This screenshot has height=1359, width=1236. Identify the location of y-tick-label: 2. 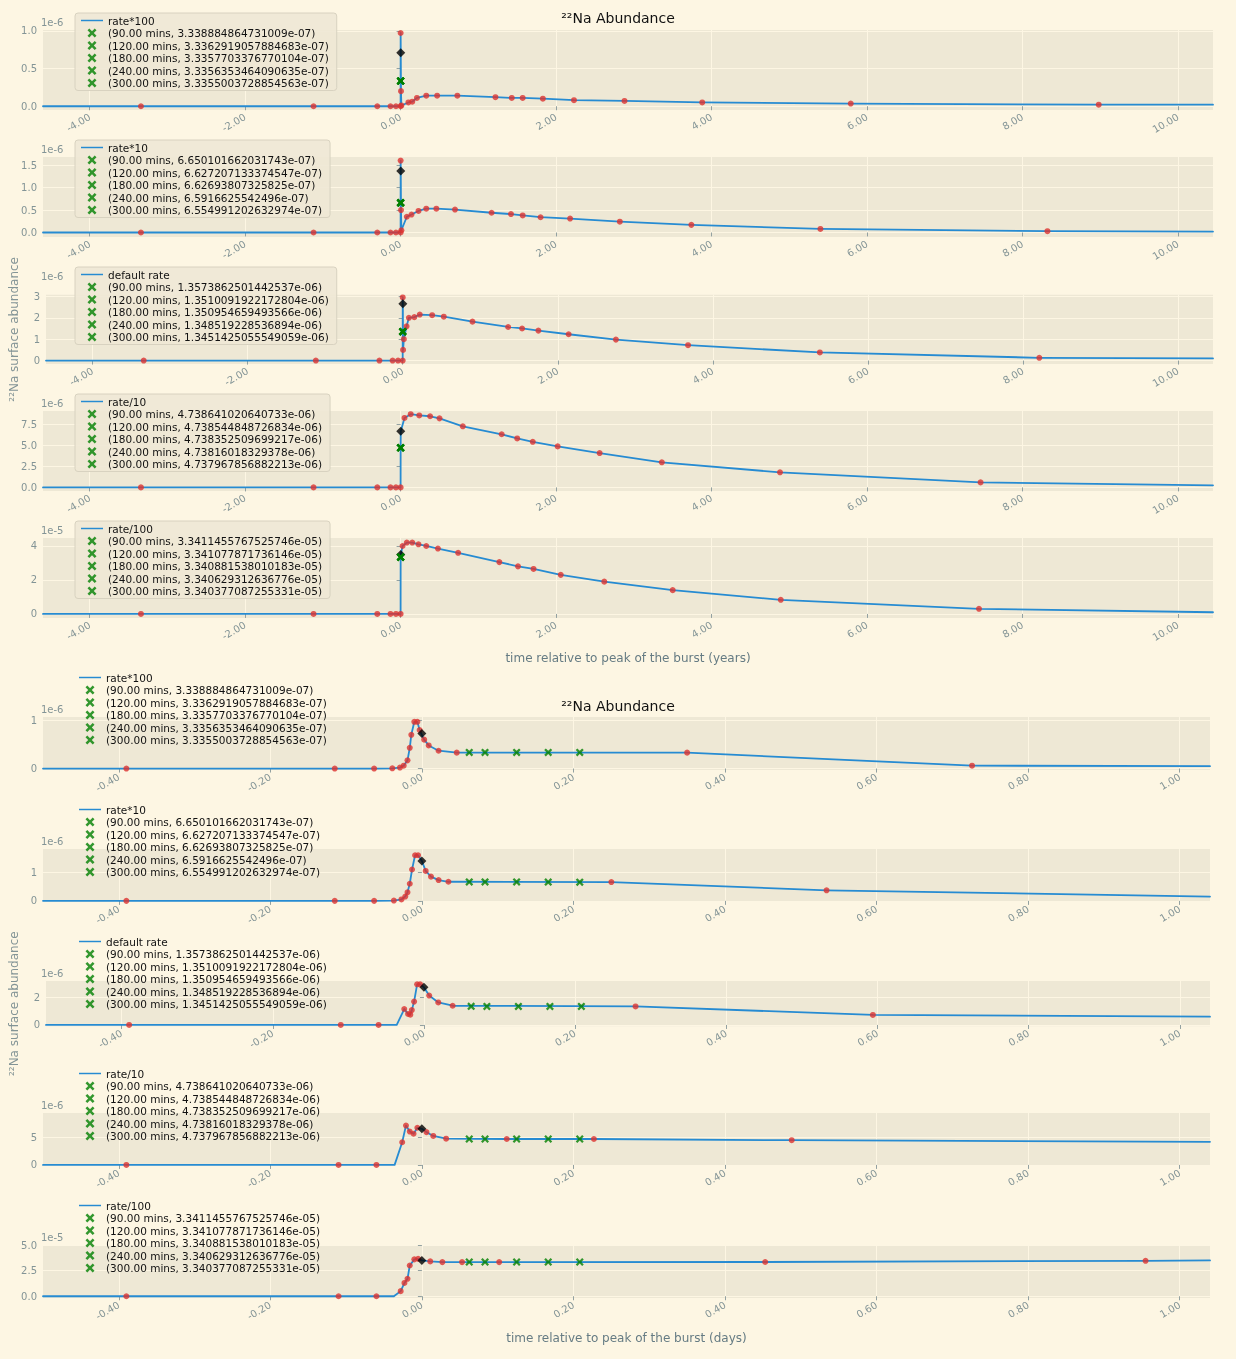
(36, 318).